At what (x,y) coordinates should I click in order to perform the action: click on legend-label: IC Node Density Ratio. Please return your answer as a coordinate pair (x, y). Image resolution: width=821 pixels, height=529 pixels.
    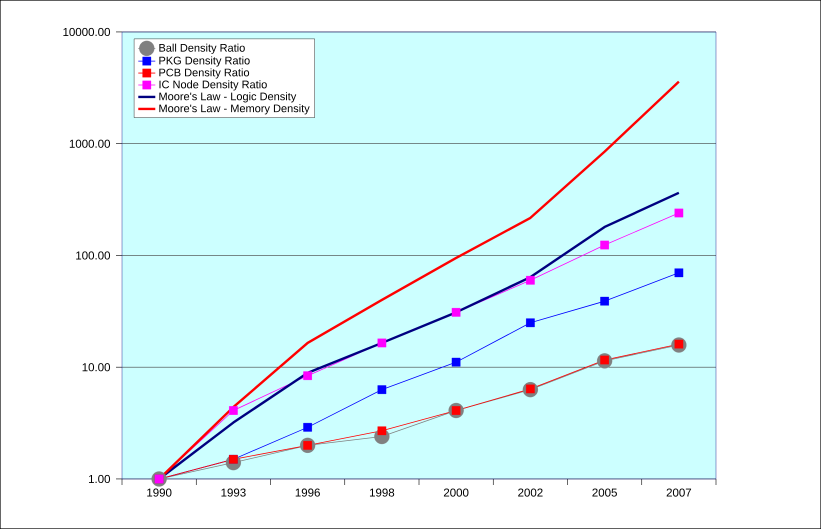
    Looking at the image, I should click on (213, 85).